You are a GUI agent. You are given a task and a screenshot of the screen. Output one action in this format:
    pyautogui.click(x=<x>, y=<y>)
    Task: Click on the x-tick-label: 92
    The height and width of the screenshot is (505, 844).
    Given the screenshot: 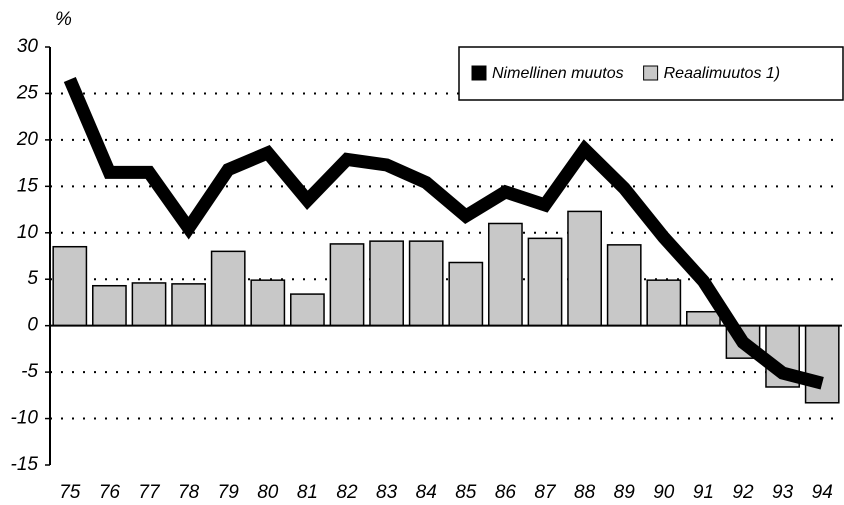 What is the action you would take?
    pyautogui.click(x=743, y=492)
    